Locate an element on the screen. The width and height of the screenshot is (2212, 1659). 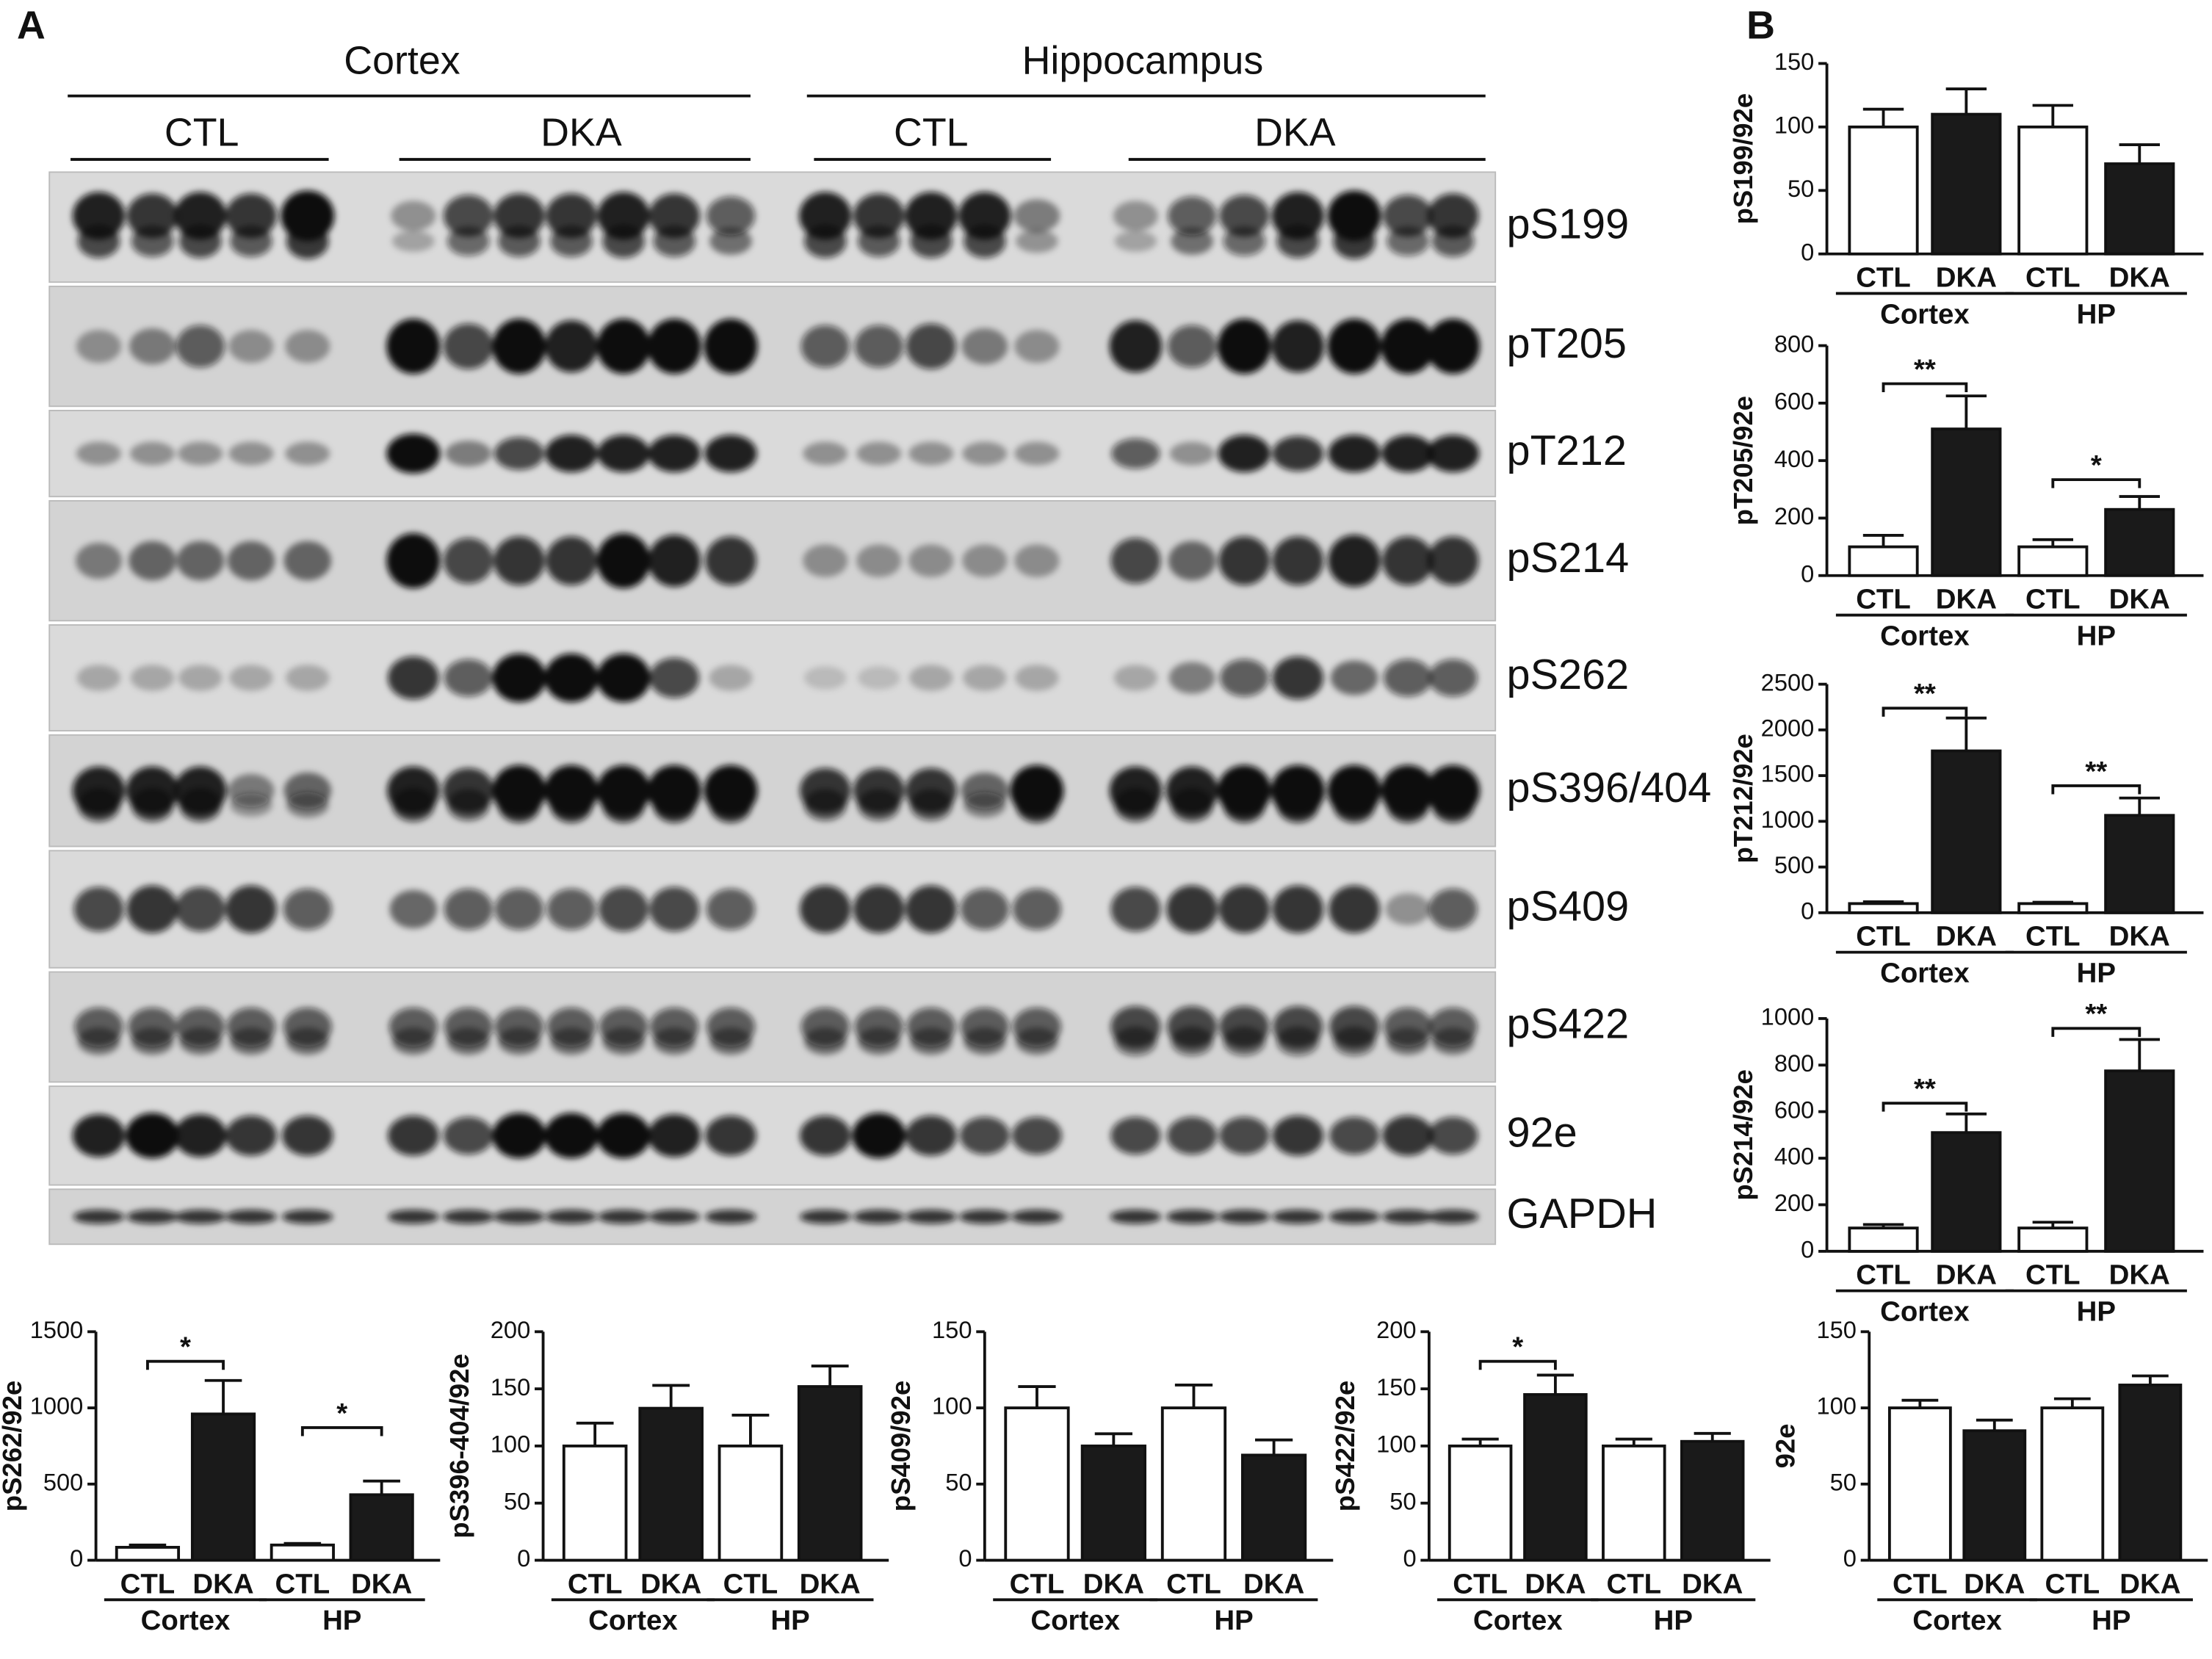
y-tick-label: 500 is located at coordinates (63, 1482).